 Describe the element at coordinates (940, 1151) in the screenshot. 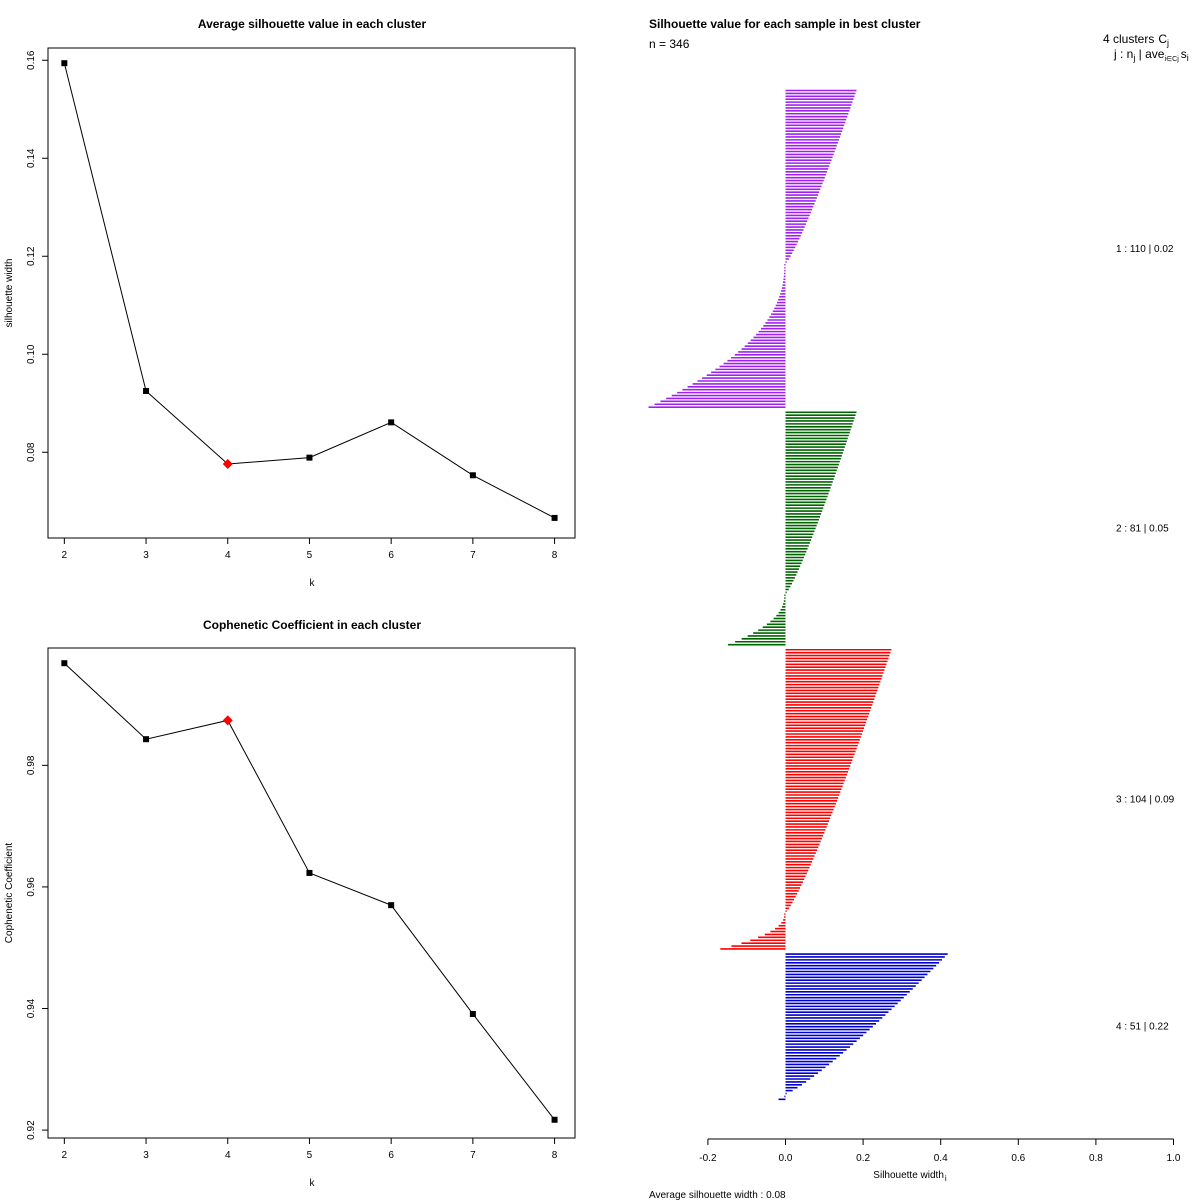

I see `silhouette-bars-x-axis: -0.2 0.0 0.2 0.4 0.6 0.8 1.0` at that location.